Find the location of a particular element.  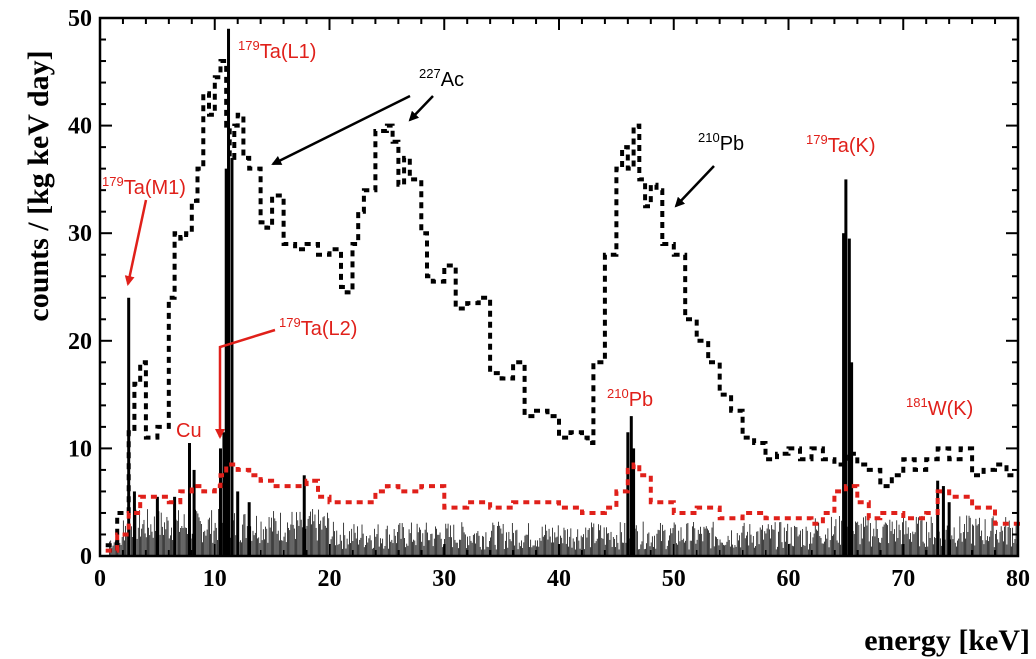

label-ta-m1: 179Ta(M1) is located at coordinates (144, 186).